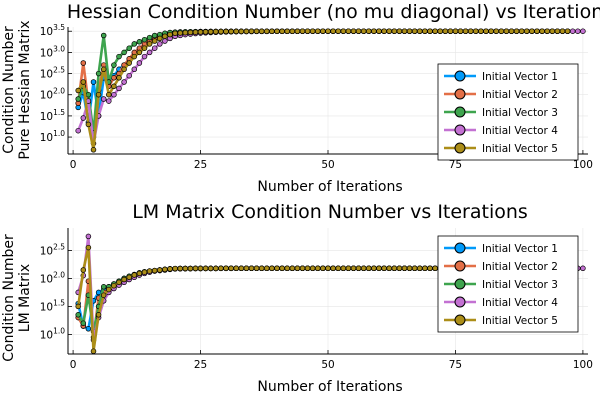  Describe the element at coordinates (73, 165) in the screenshot. I see `x-tick-label: 0` at that location.